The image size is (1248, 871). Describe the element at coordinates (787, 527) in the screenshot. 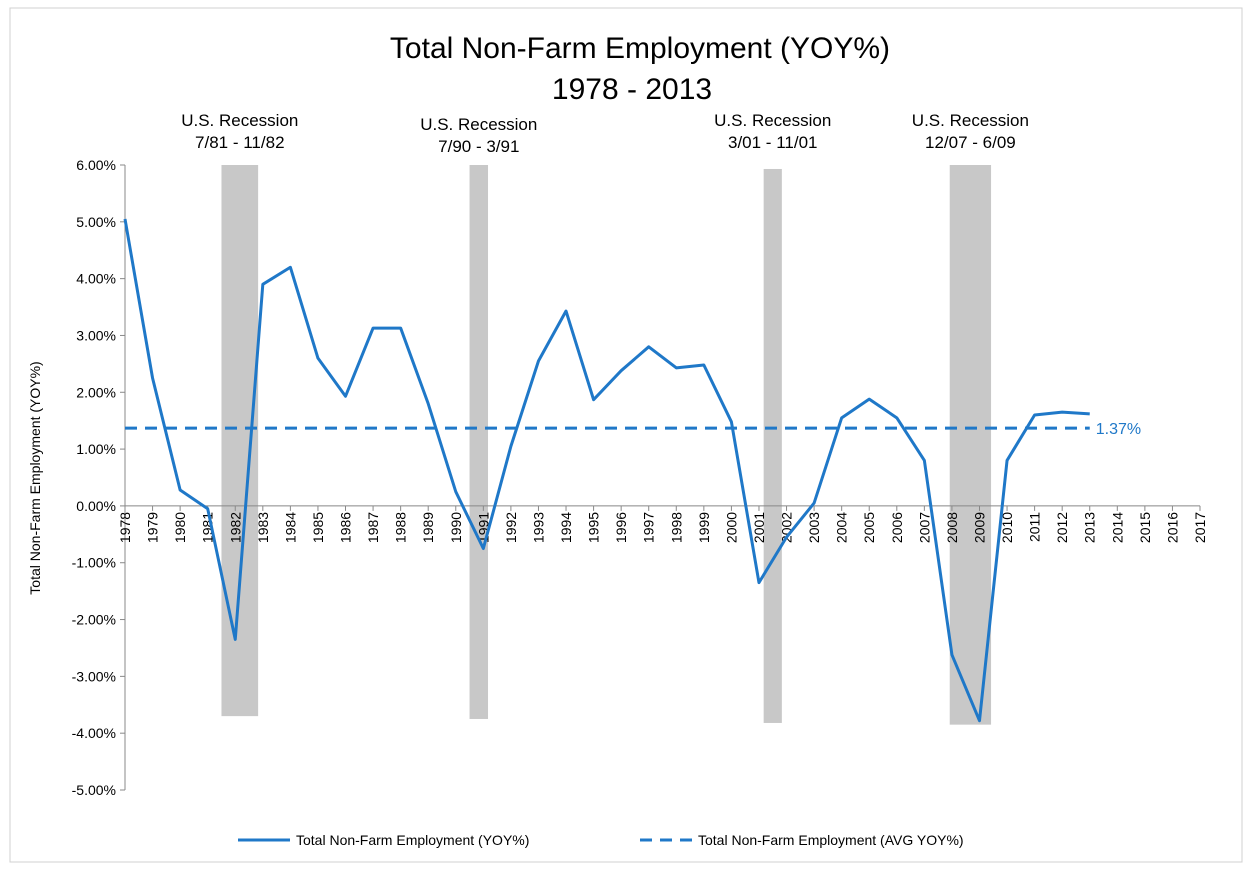

I see `x-tick-label: 2002` at that location.